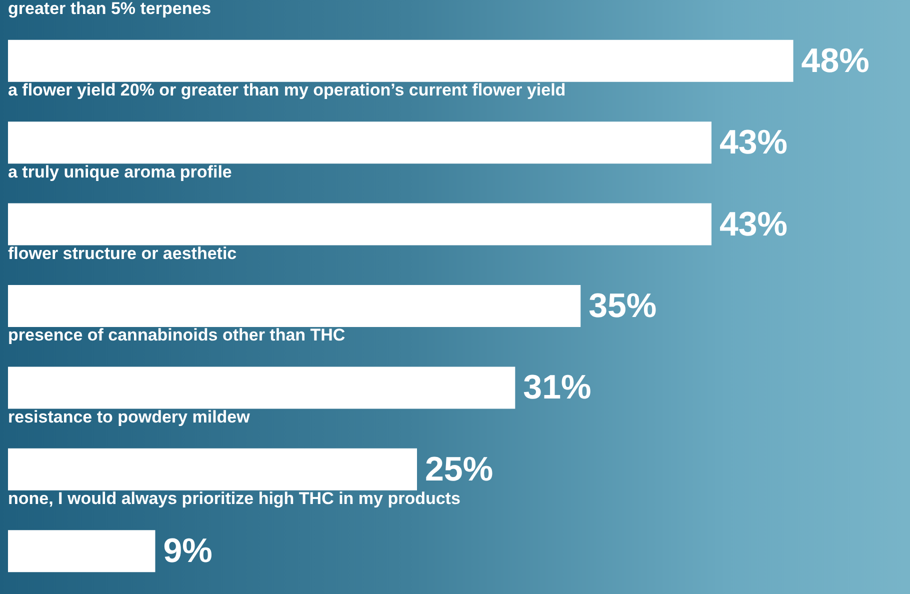  Describe the element at coordinates (122, 253) in the screenshot. I see `y-tick-label: flower structure or aesthetic` at that location.